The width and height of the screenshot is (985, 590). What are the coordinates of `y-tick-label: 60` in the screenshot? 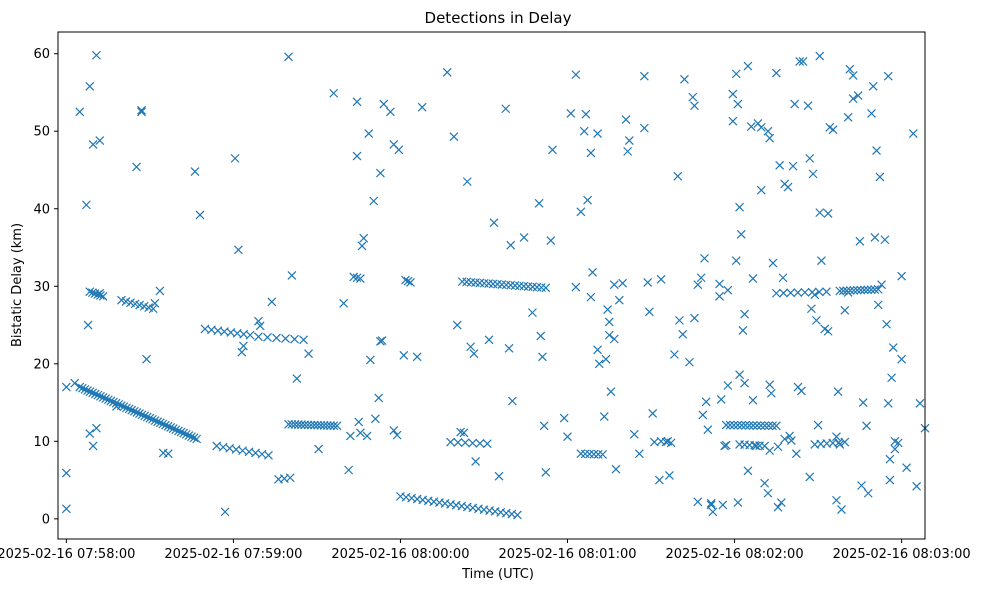 It's located at (41, 54).